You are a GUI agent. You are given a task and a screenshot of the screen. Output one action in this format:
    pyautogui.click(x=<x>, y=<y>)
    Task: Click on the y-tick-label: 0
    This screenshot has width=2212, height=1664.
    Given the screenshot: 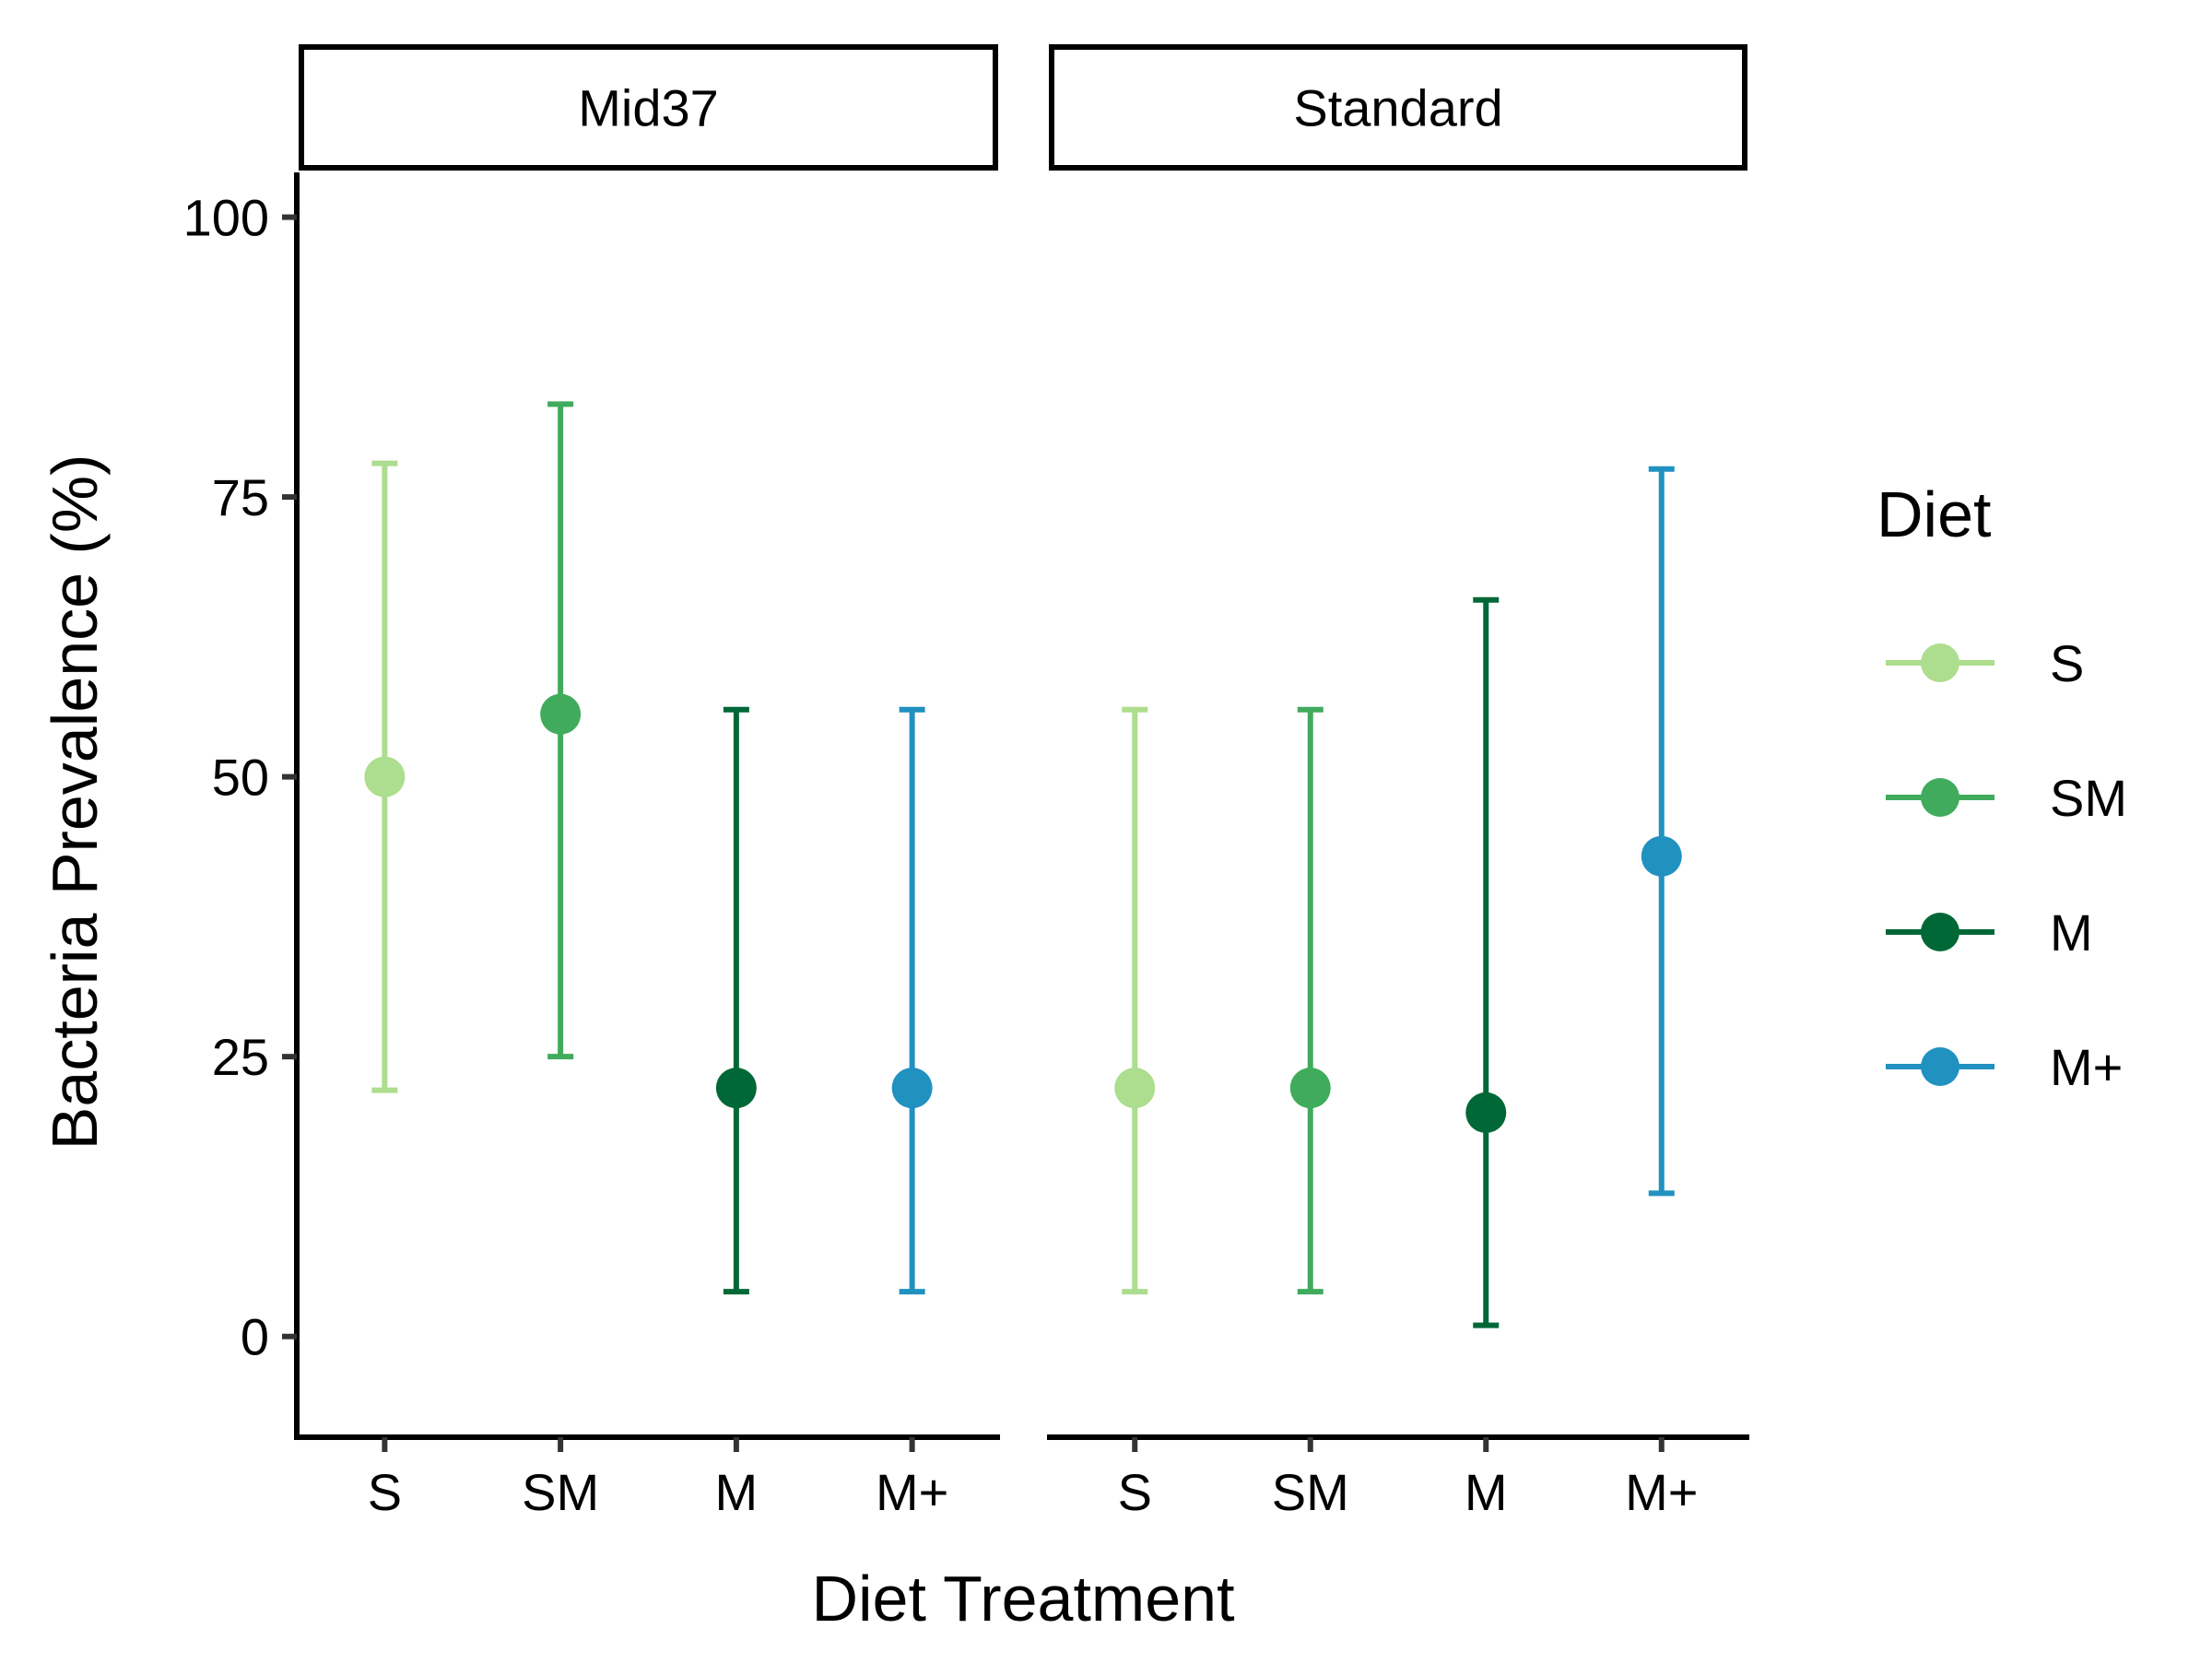 What is the action you would take?
    pyautogui.click(x=255, y=1337)
    